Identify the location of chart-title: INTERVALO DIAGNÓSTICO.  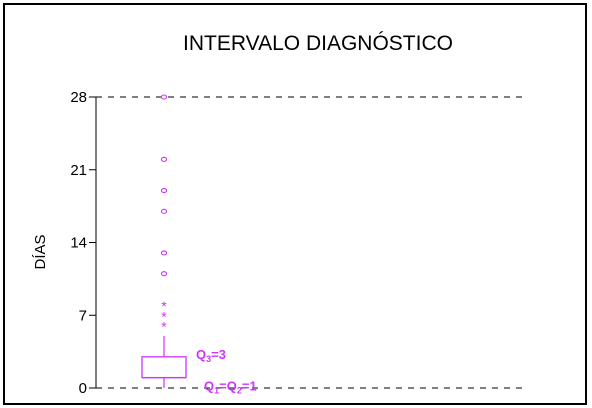
(318, 43).